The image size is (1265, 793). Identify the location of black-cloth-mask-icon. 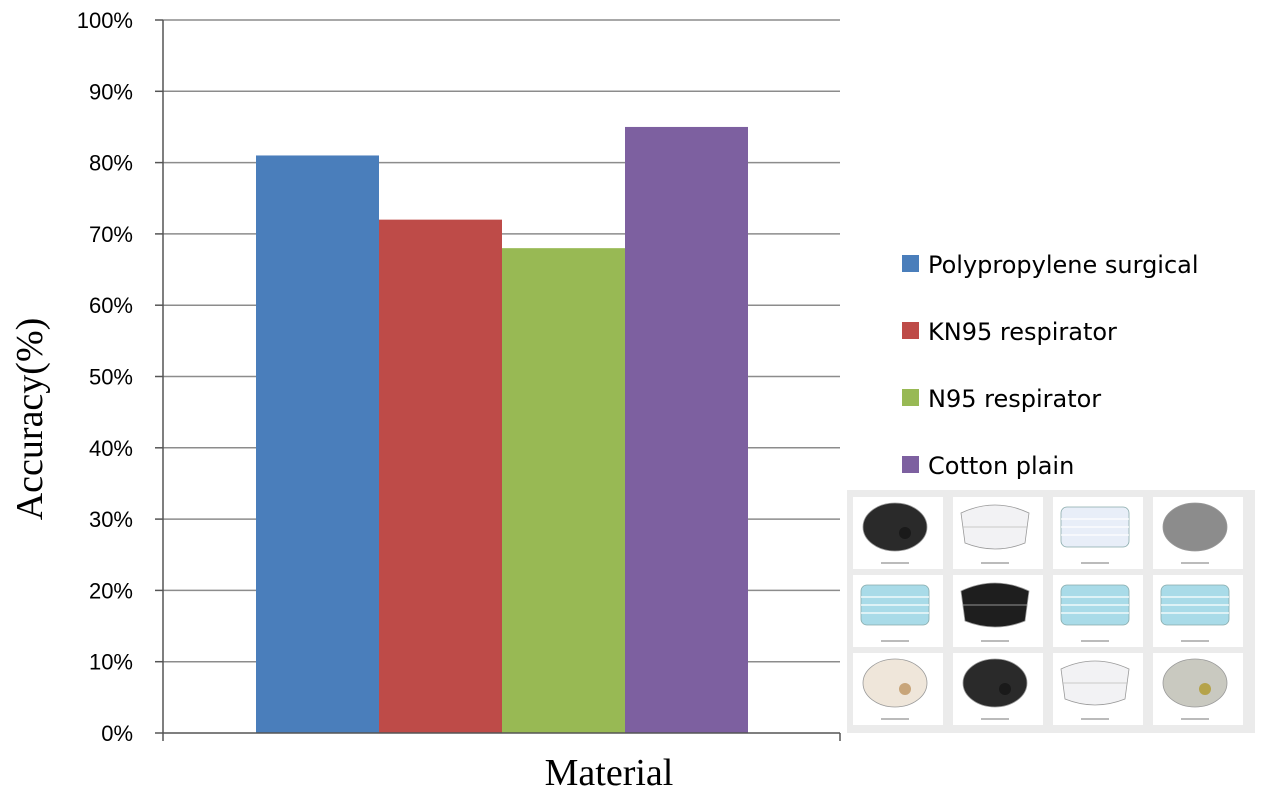
(998, 611).